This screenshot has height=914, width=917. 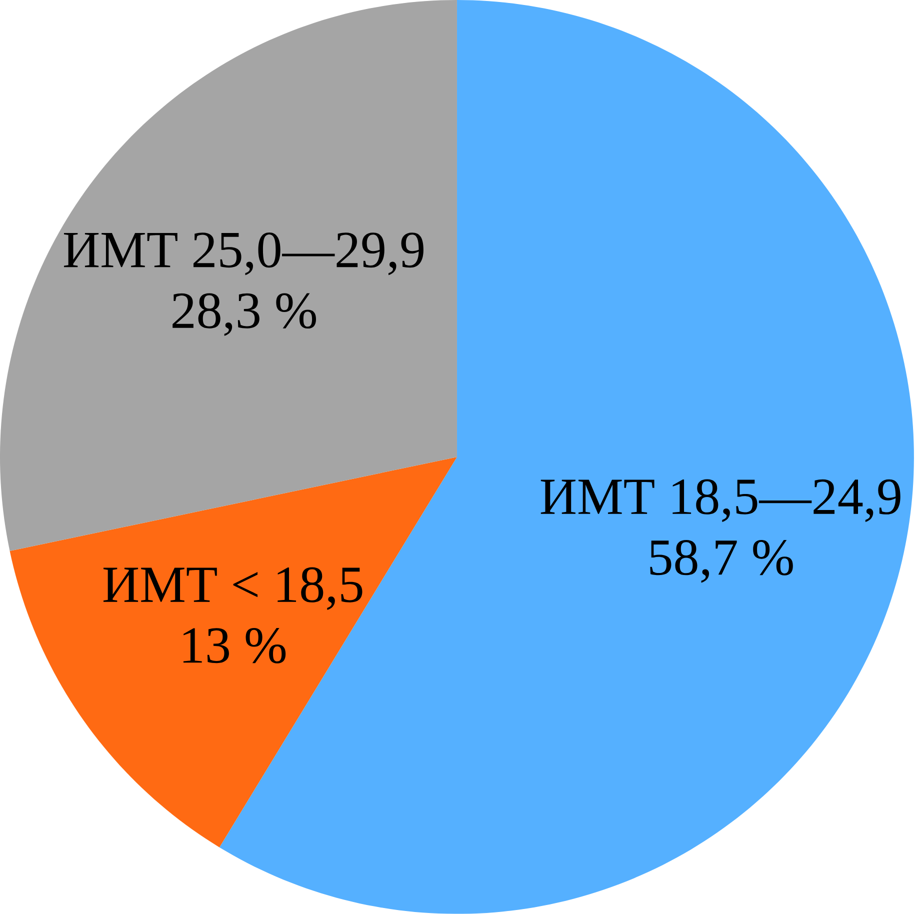 I want to click on data-label: 13 %, so click(x=234, y=646).